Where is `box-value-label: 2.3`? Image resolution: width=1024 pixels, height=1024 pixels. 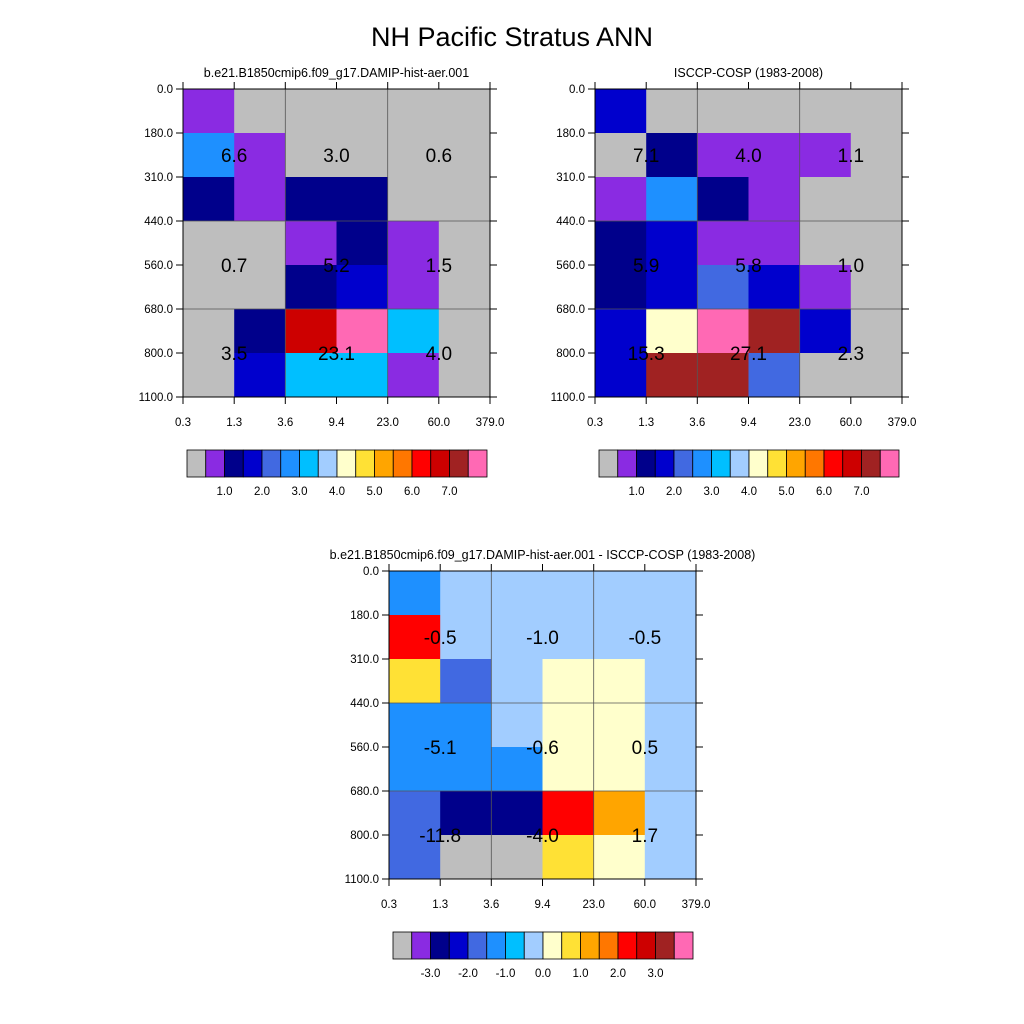 box-value-label: 2.3 is located at coordinates (851, 354).